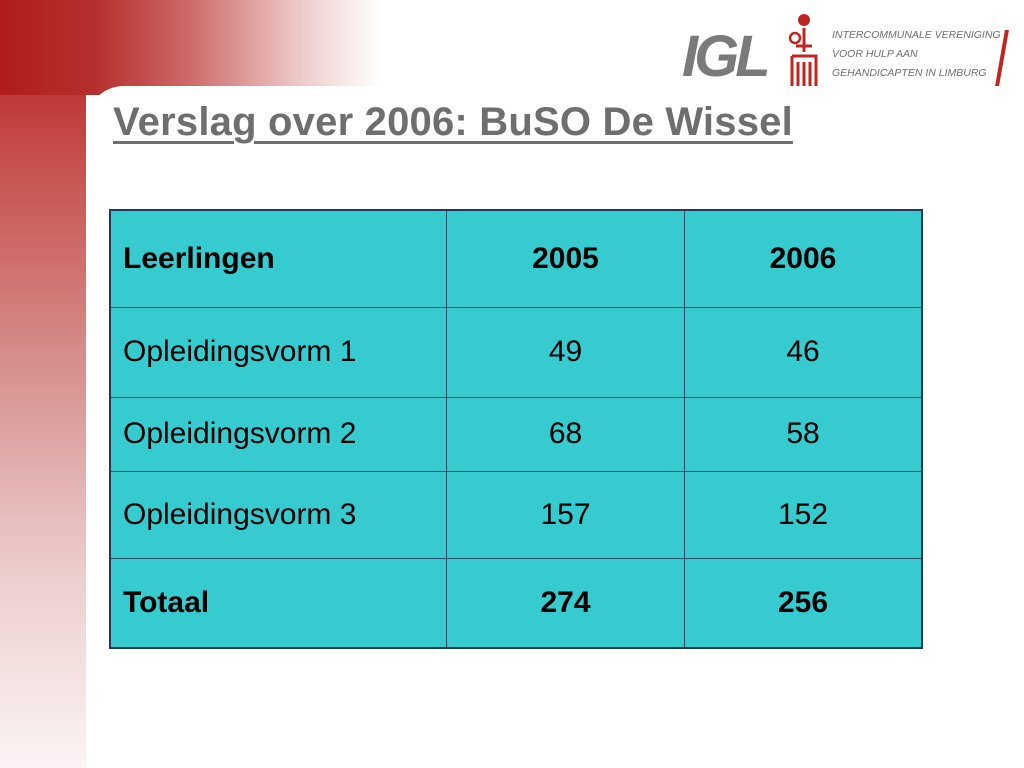 The image size is (1024, 768). Describe the element at coordinates (565, 603) in the screenshot. I see `total-2005: 274` at that location.